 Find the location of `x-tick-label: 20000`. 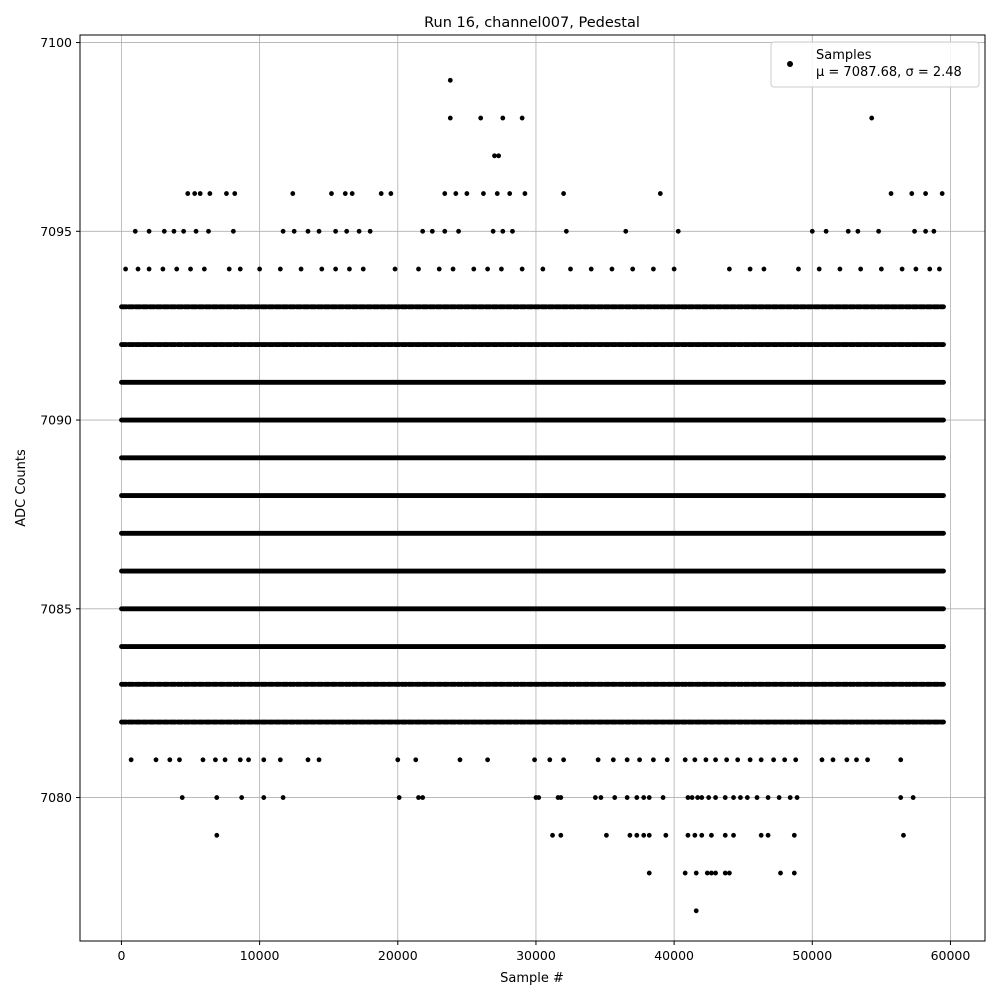

x-tick-label: 20000 is located at coordinates (398, 955).